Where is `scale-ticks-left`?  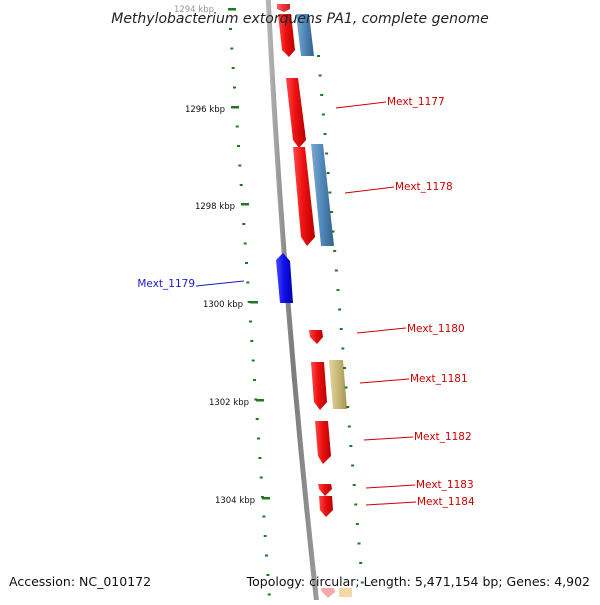 scale-ticks-left is located at coordinates (250, 312).